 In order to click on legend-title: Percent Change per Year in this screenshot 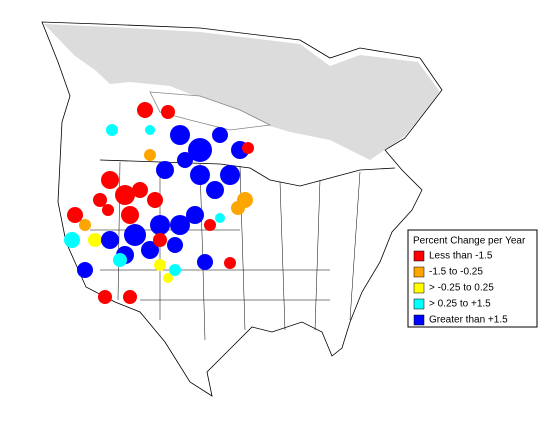, I will do `click(469, 241)`.